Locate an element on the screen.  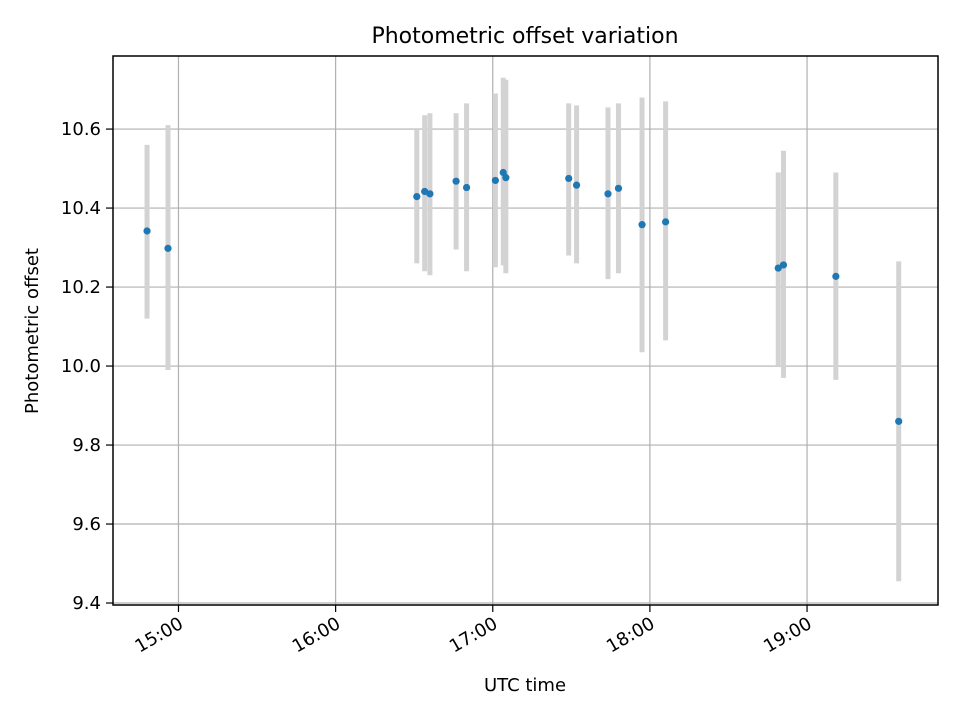
y-axis: 9.4 9.6 9.8 10.0 10.2 10.4 10.6 is located at coordinates (87, 366).